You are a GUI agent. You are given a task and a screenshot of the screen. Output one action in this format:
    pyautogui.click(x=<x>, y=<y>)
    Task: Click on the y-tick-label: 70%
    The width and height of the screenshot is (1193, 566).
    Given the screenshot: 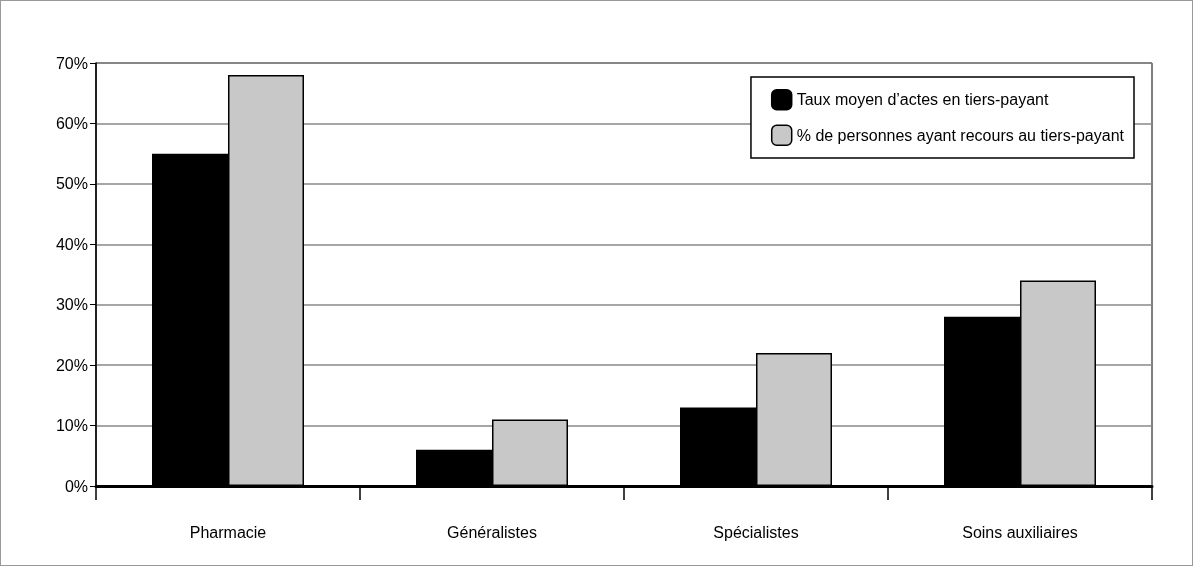 What is the action you would take?
    pyautogui.click(x=71, y=63)
    